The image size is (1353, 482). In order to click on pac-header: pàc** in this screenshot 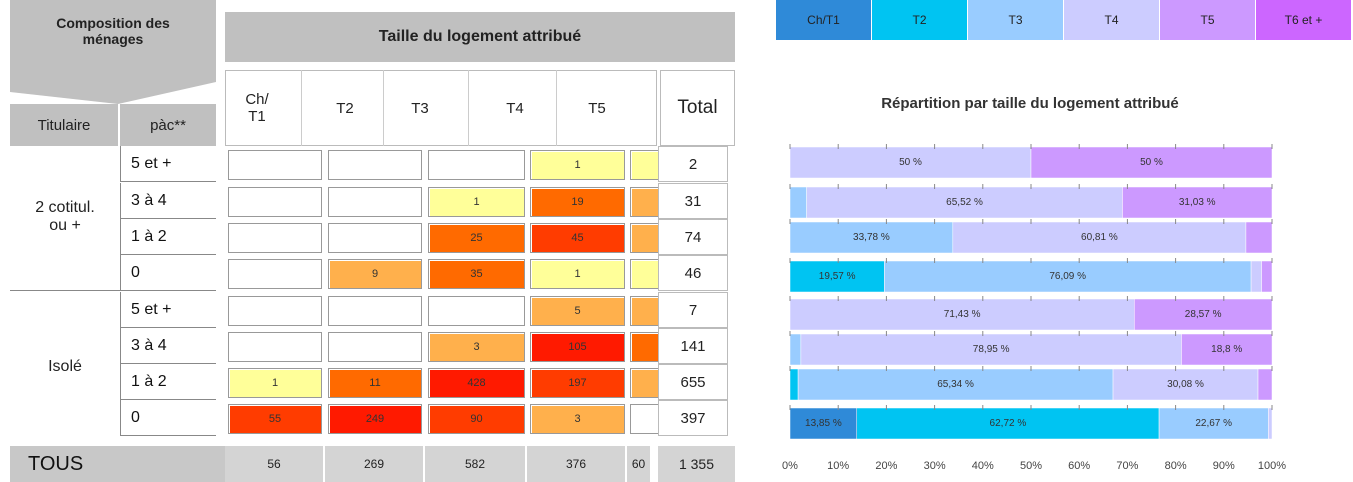, I will do `click(168, 125)`.